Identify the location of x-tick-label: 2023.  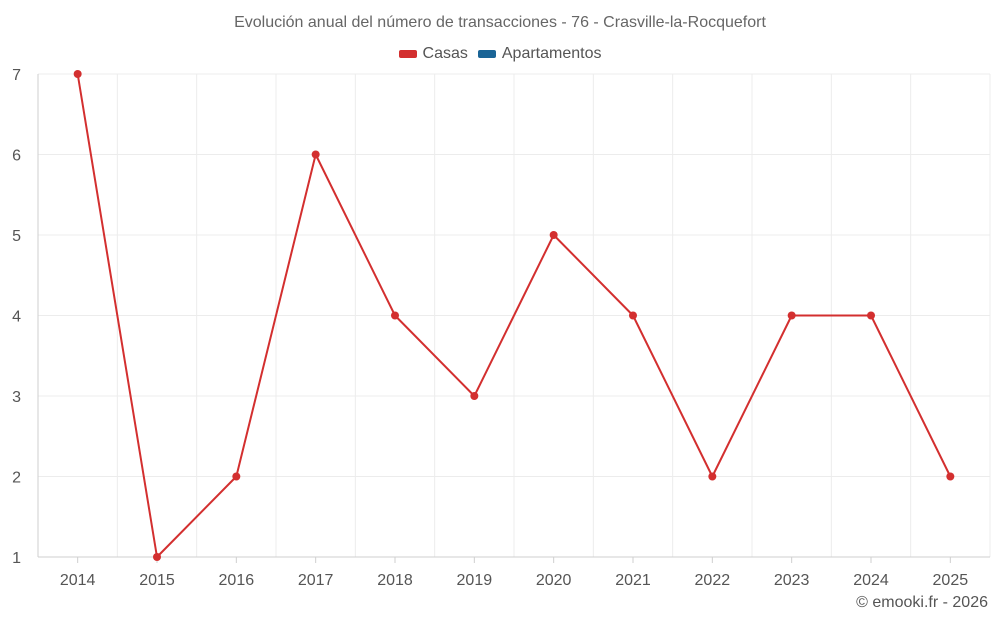
(792, 580).